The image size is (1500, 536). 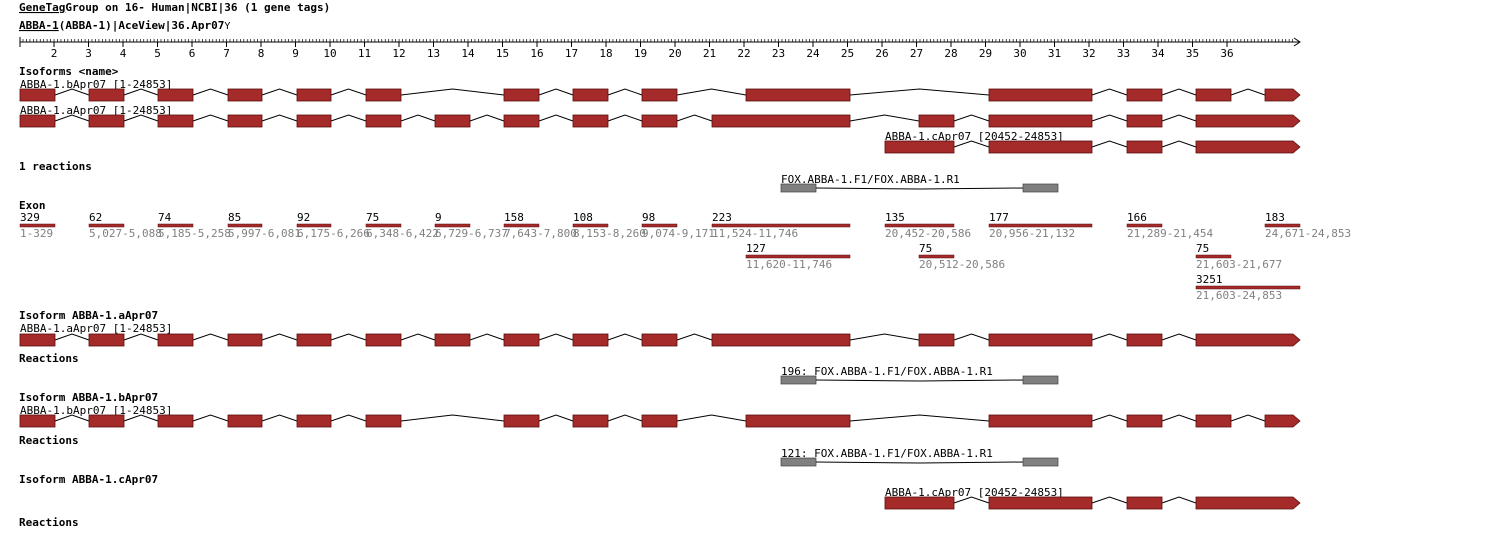 I want to click on isoform-b-reaction-label: 121: FOX.ABBA-1.F1/FOX.ABBA-1.R1, so click(x=887, y=453).